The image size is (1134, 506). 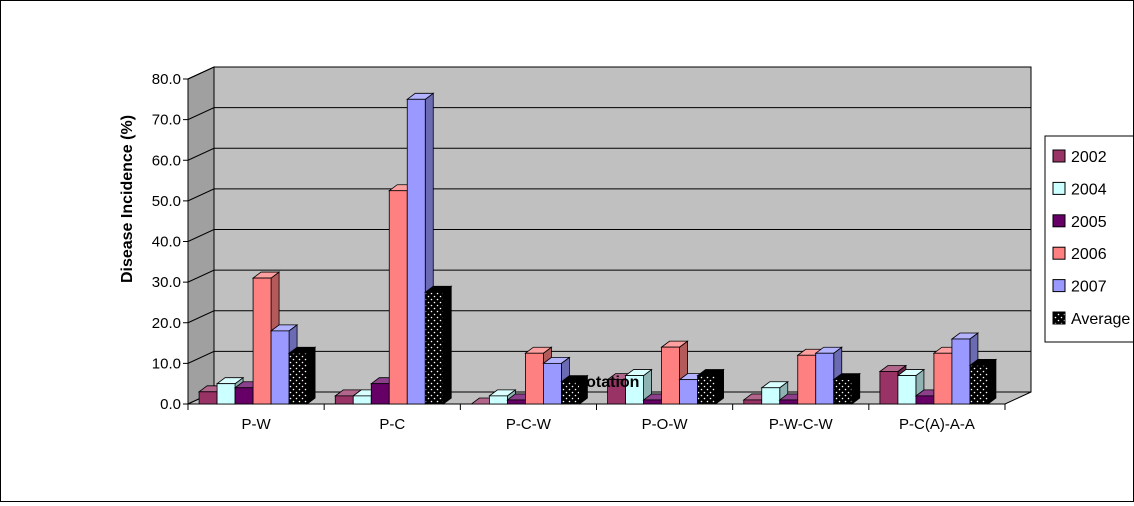 I want to click on x-tick-label: P-C, so click(x=392, y=424).